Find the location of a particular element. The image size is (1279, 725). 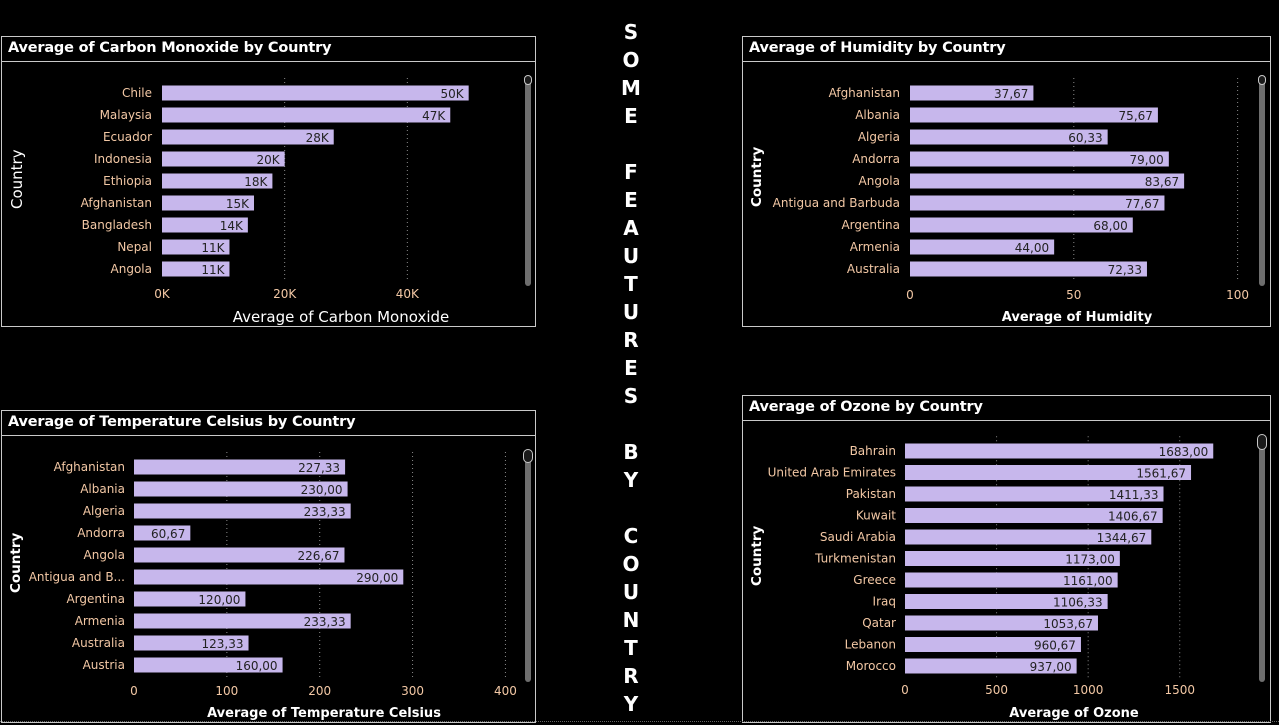

category-label: Bahrain is located at coordinates (873, 451).